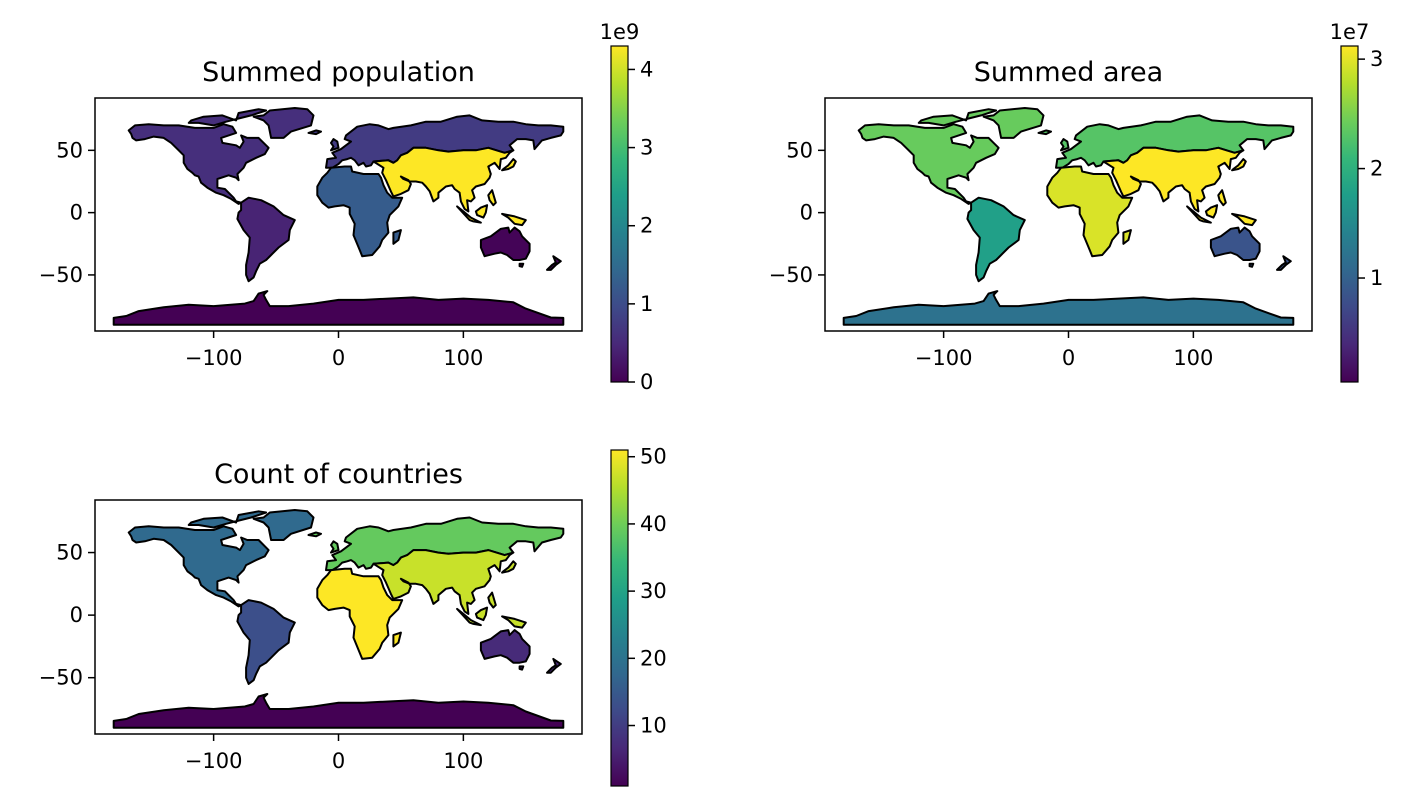  What do you see at coordinates (620, 32) in the screenshot?
I see `colorbar-offset-label: 1e9` at bounding box center [620, 32].